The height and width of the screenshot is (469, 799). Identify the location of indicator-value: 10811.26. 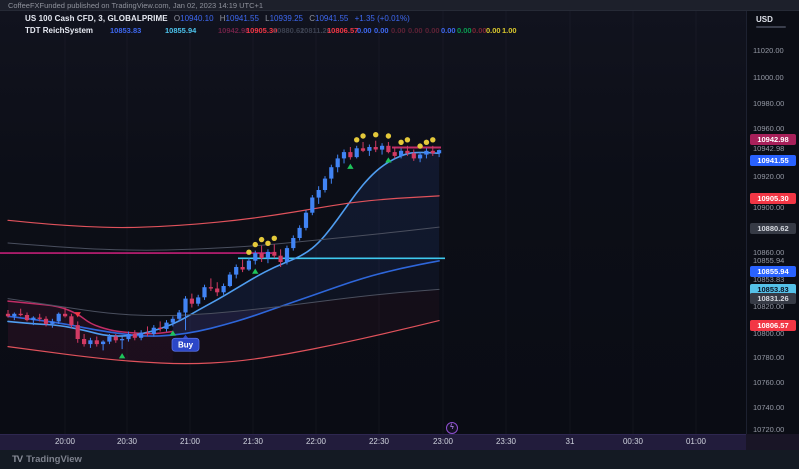
(315, 30).